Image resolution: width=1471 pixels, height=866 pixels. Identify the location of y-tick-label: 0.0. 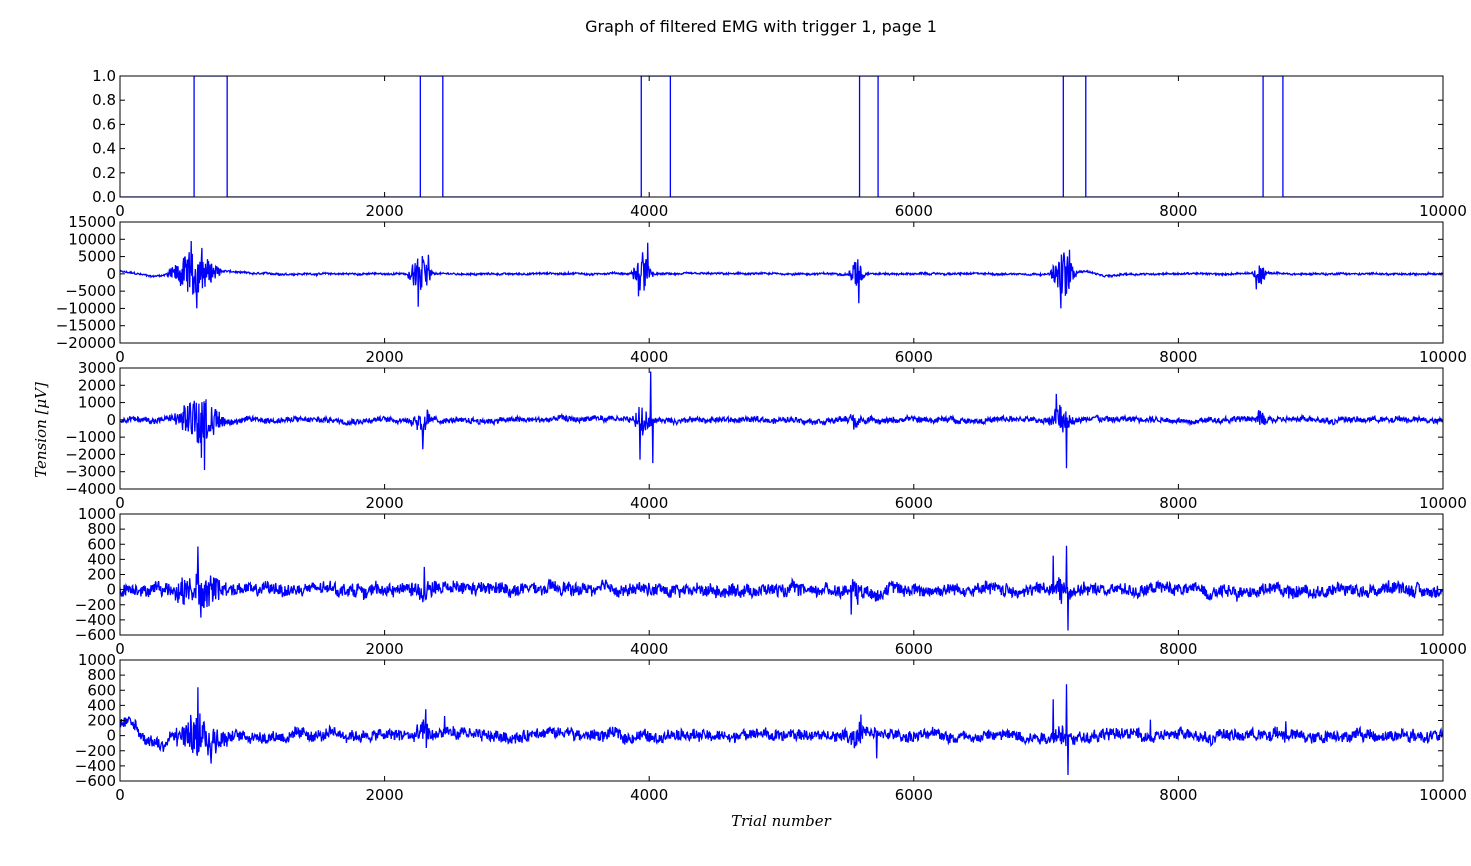
(104, 197).